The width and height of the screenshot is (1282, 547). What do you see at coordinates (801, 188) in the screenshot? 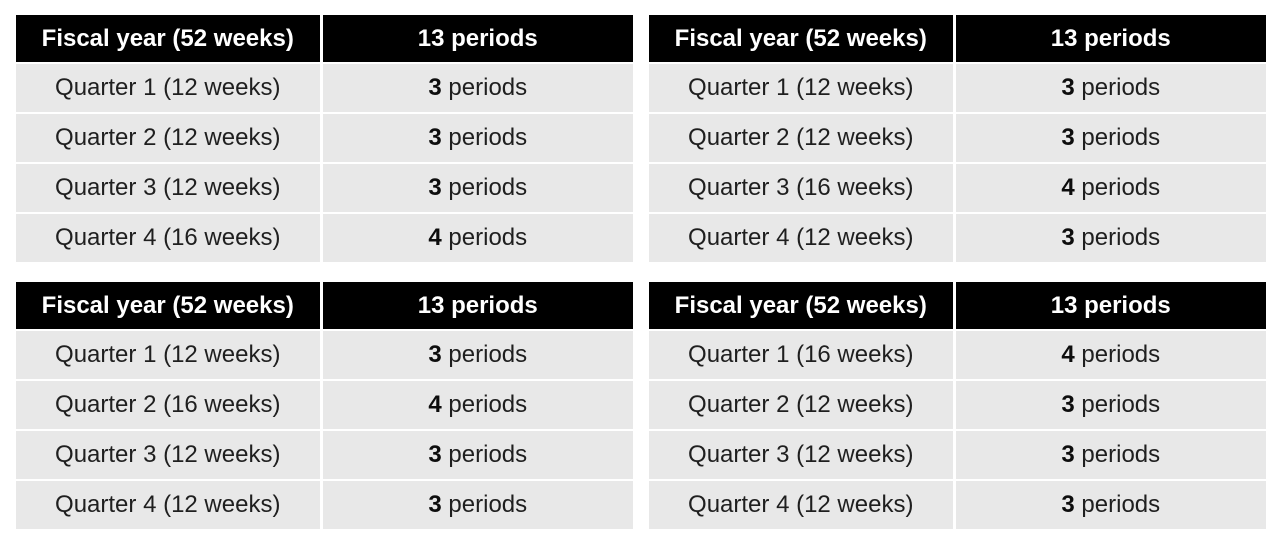
I see `quarter-cell: Quarter 3 (16 weeks)` at bounding box center [801, 188].